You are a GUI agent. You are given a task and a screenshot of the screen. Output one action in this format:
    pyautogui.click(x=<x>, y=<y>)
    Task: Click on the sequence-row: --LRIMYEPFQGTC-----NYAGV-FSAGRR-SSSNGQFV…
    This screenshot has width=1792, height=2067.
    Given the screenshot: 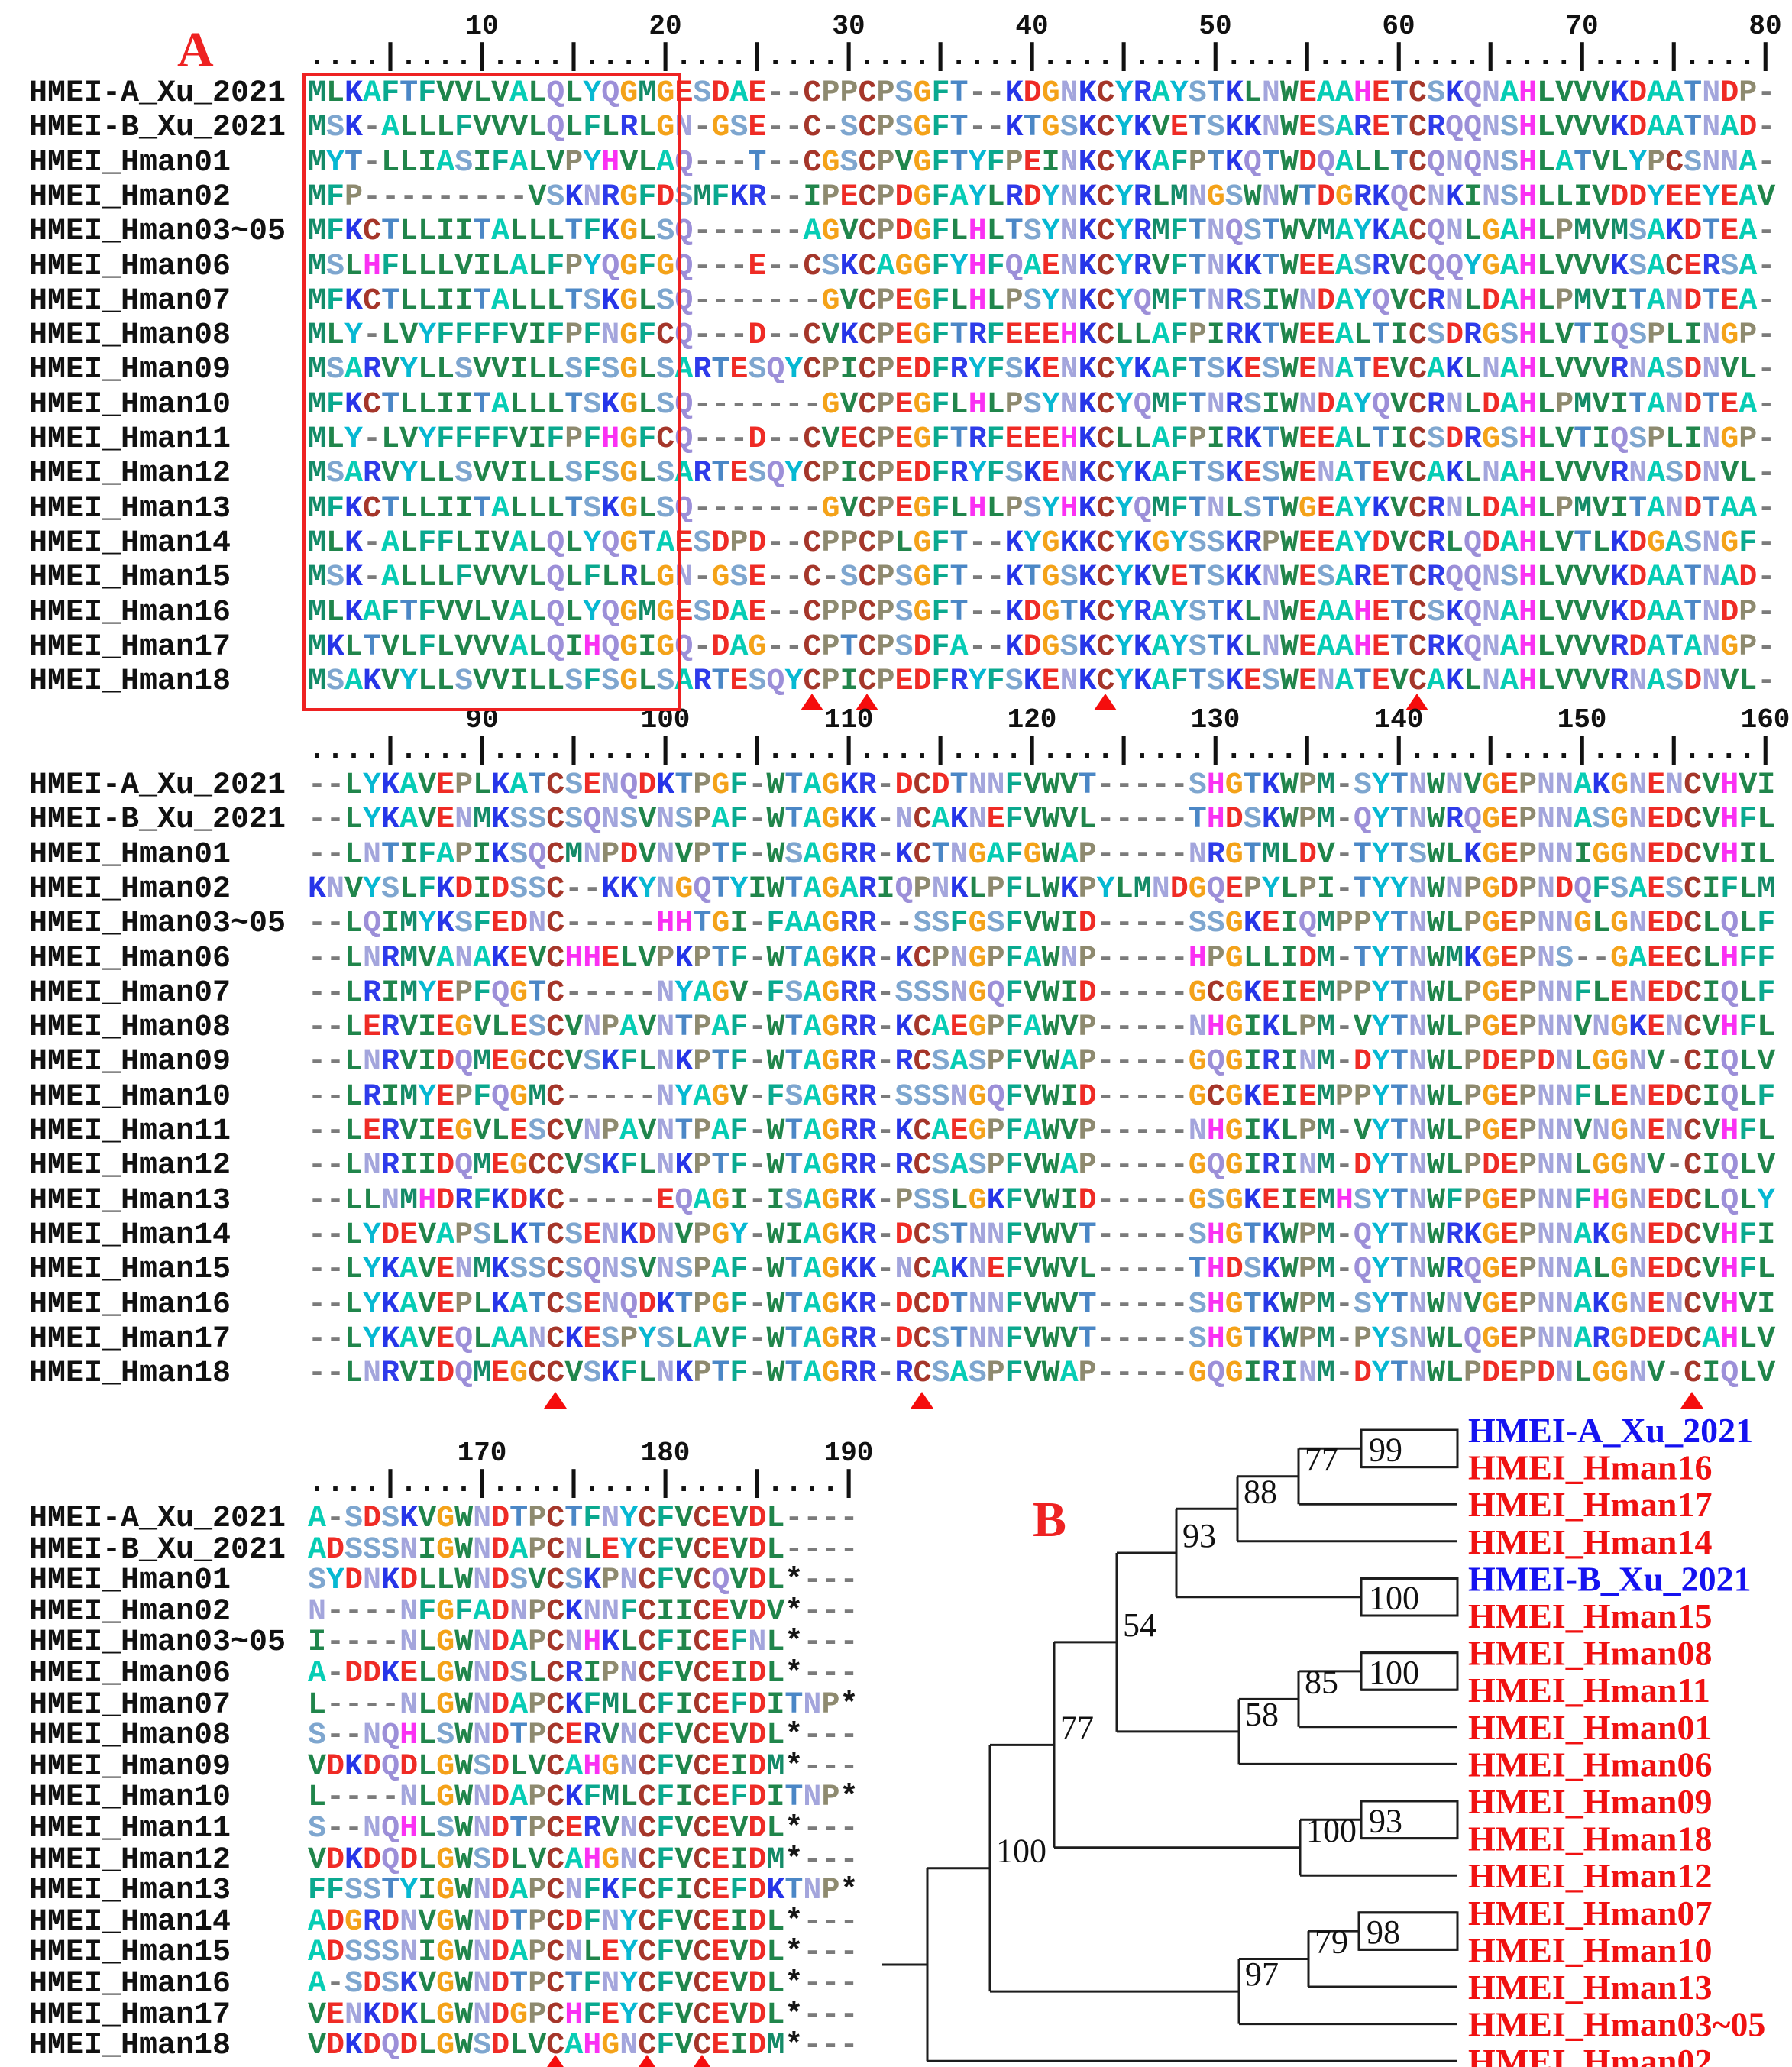 What is the action you would take?
    pyautogui.click(x=1042, y=993)
    